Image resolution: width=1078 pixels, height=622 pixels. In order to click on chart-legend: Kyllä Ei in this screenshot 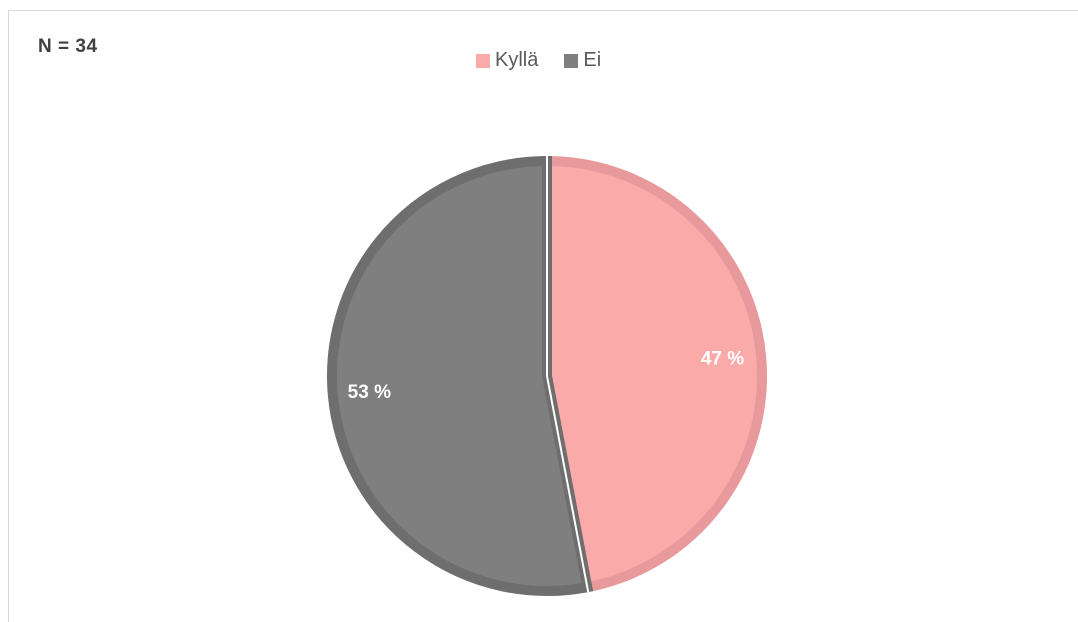, I will do `click(551, 60)`.